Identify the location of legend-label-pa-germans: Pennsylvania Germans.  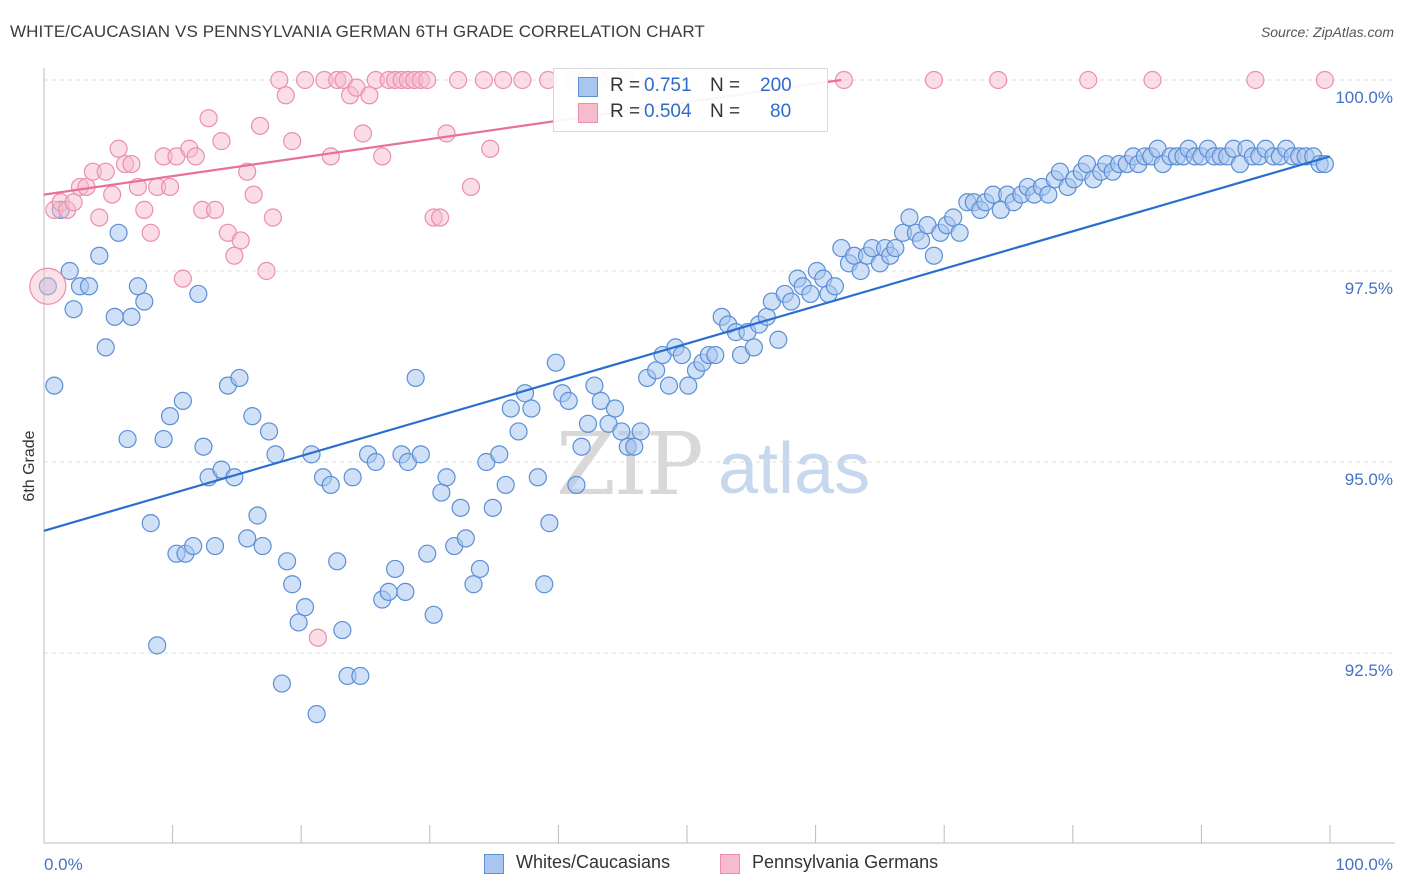
(845, 862).